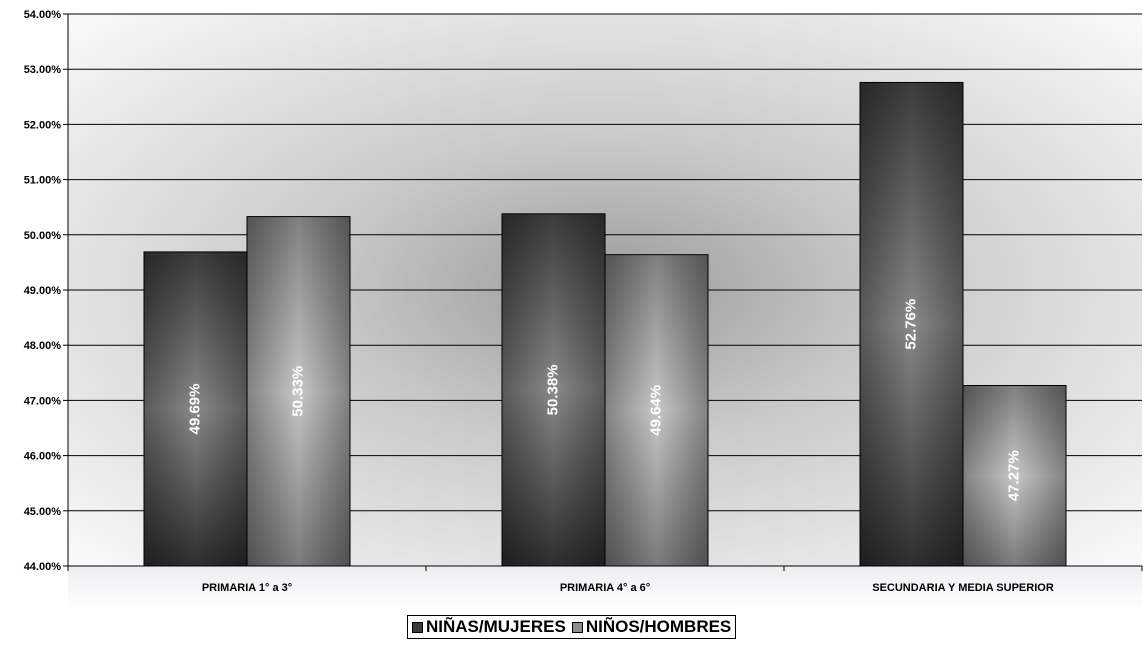 This screenshot has width=1143, height=646. I want to click on legend-label-ninas: NIÑAS/MUJERES, so click(496, 626).